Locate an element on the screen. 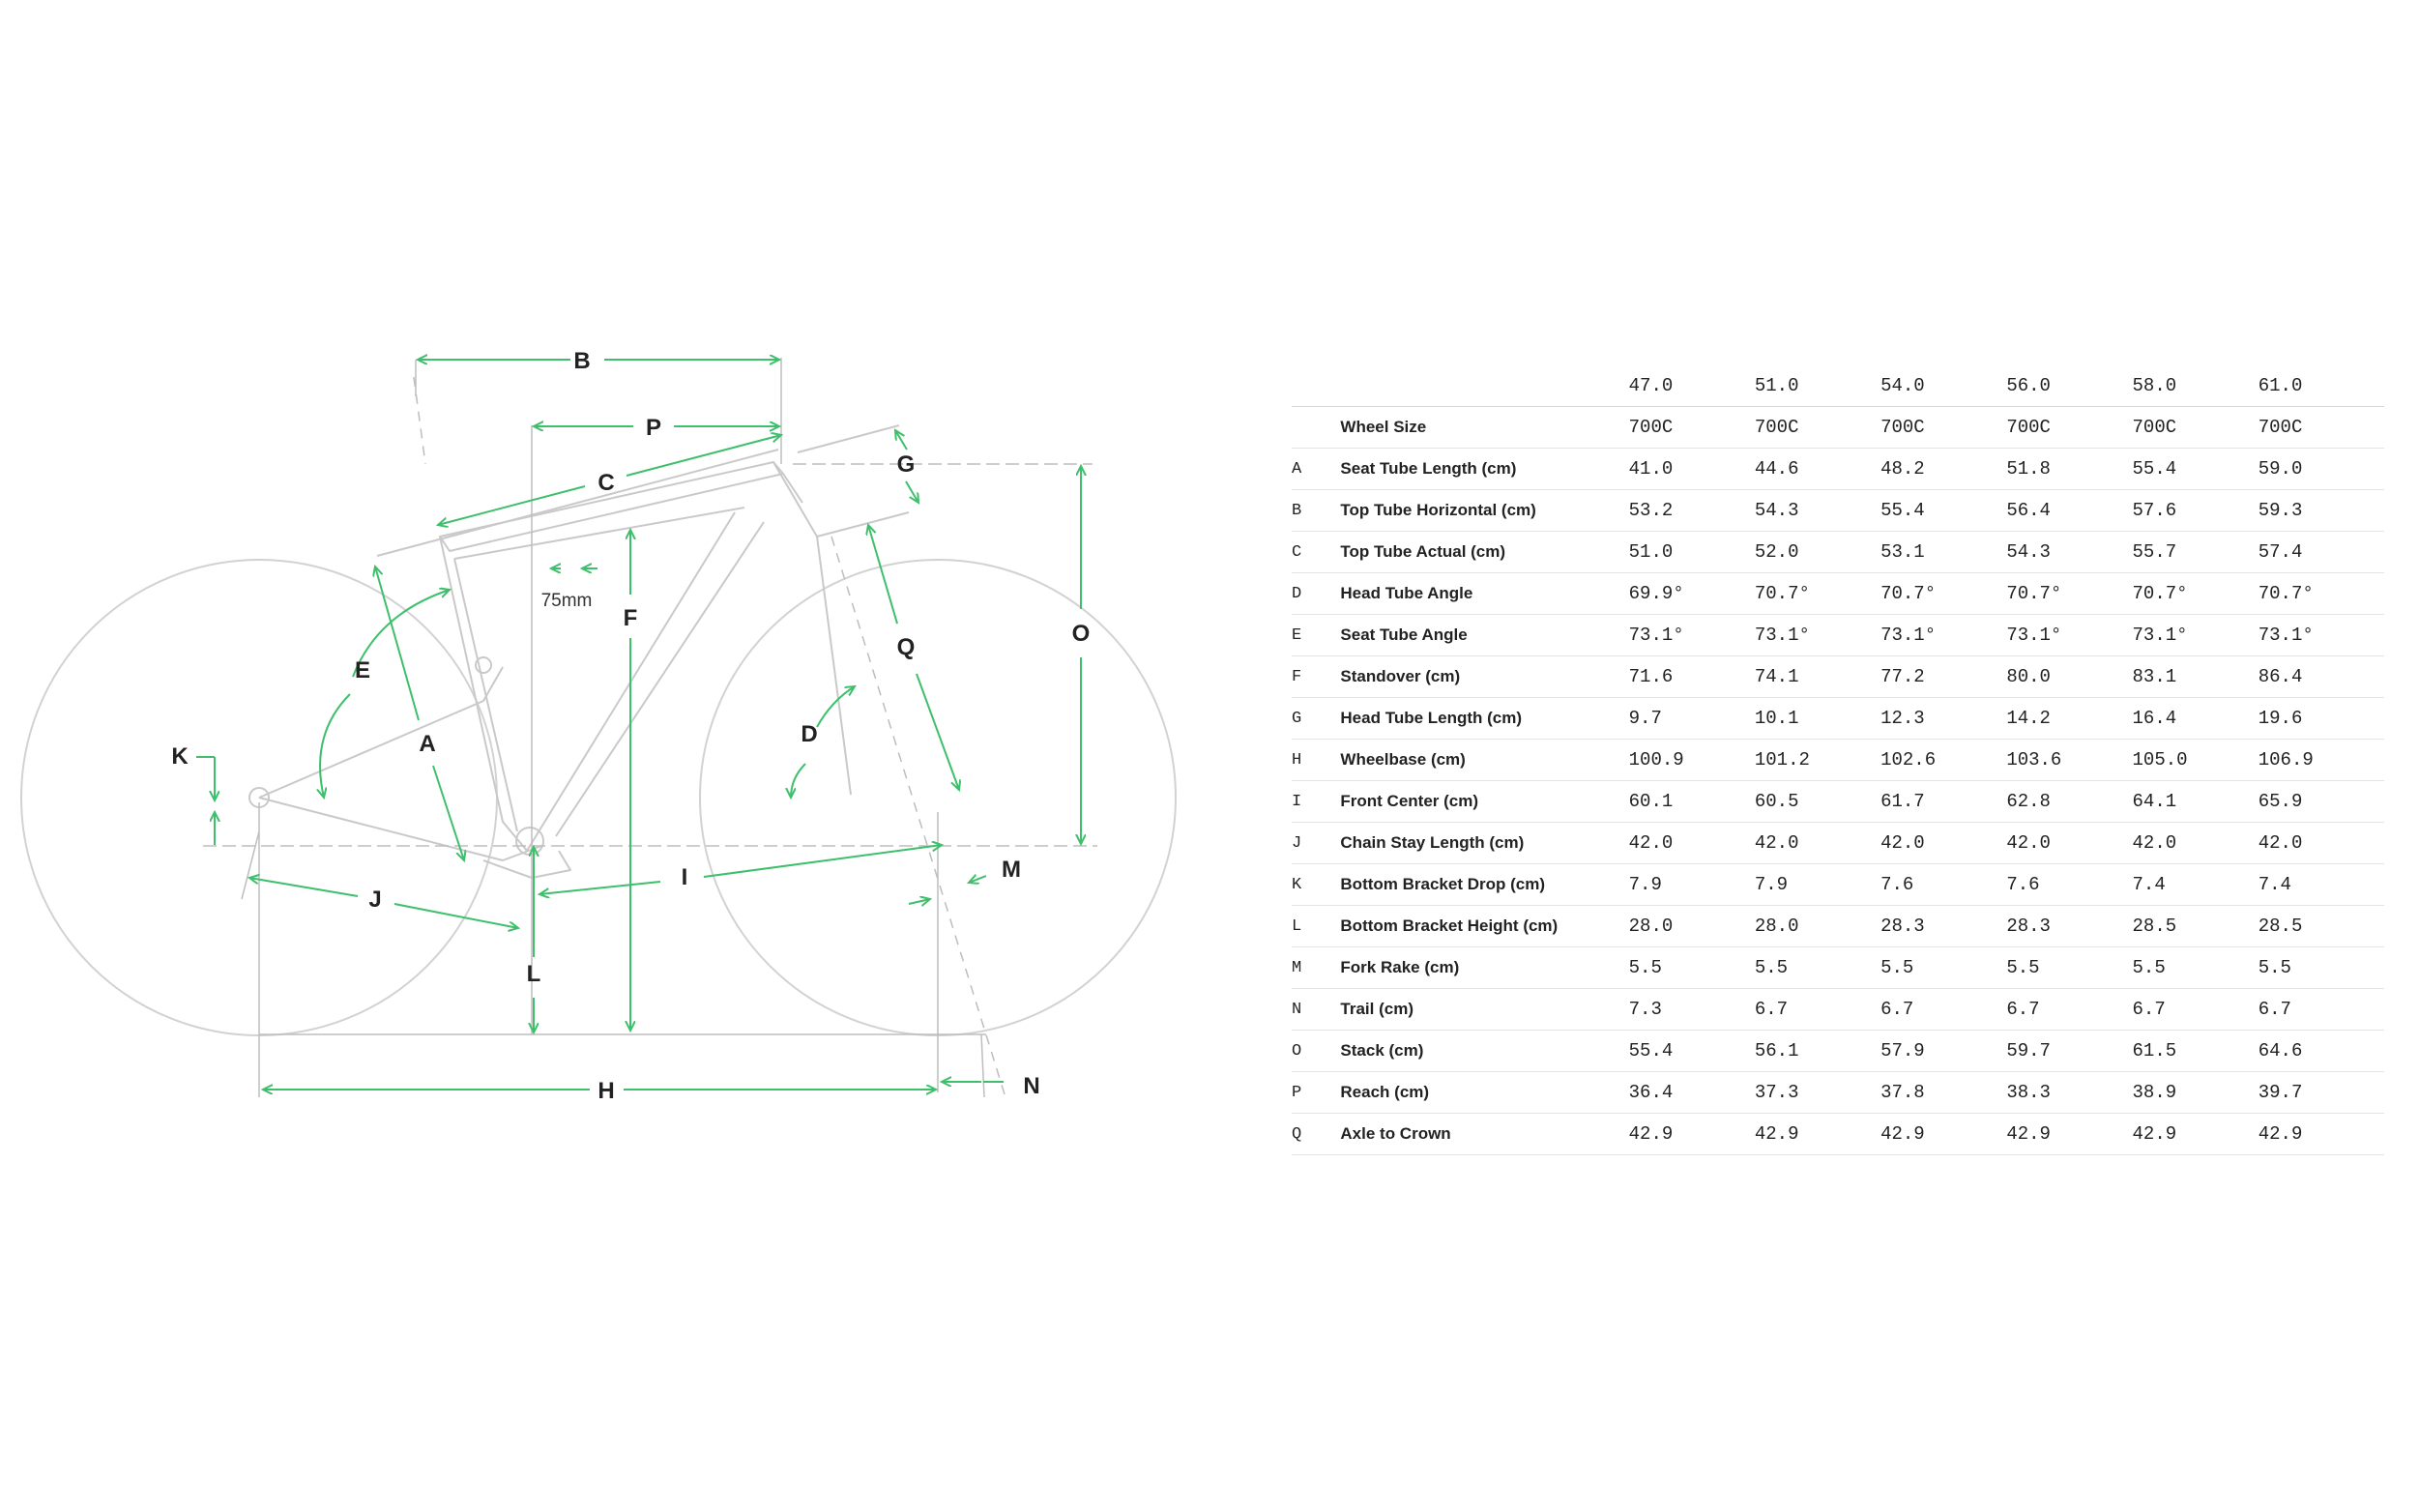 This screenshot has height=1512, width=2419. table-row: P Reach (cm) 36.4 37.3 37.8 38.3 38.9 39.7 is located at coordinates (1838, 1092).